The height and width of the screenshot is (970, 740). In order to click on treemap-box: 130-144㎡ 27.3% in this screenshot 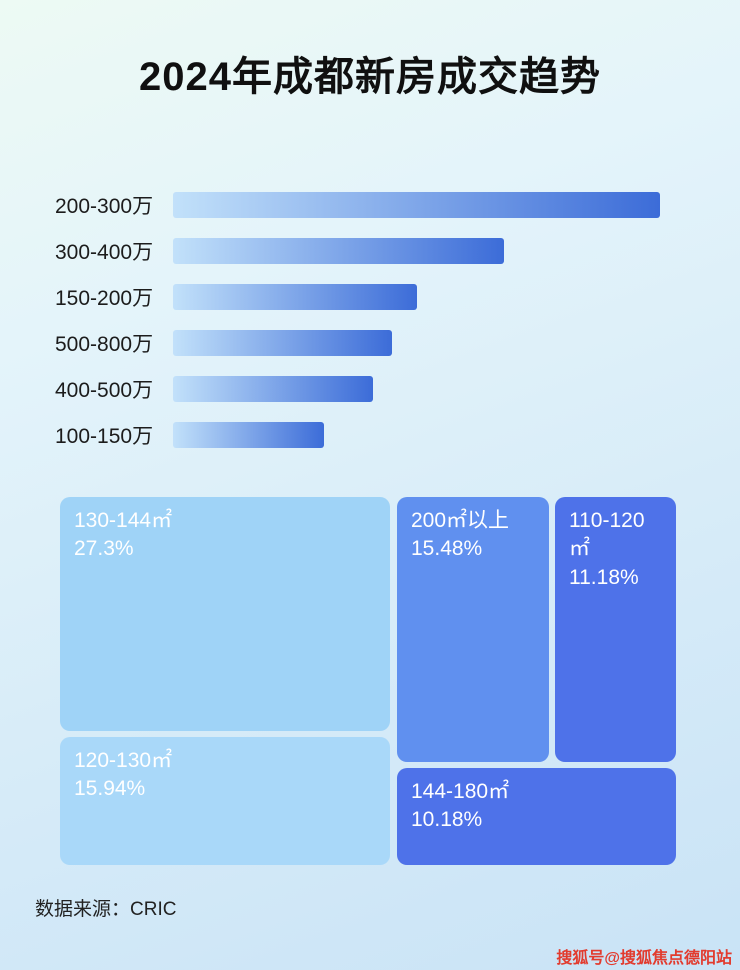, I will do `click(225, 614)`.